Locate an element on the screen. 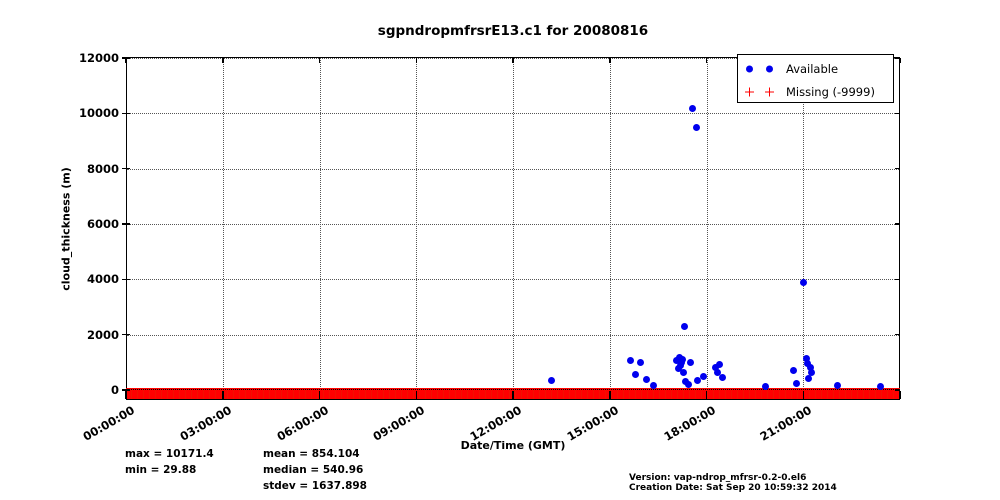  legend-entry-missing: Missing (-9999) is located at coordinates (815, 92).